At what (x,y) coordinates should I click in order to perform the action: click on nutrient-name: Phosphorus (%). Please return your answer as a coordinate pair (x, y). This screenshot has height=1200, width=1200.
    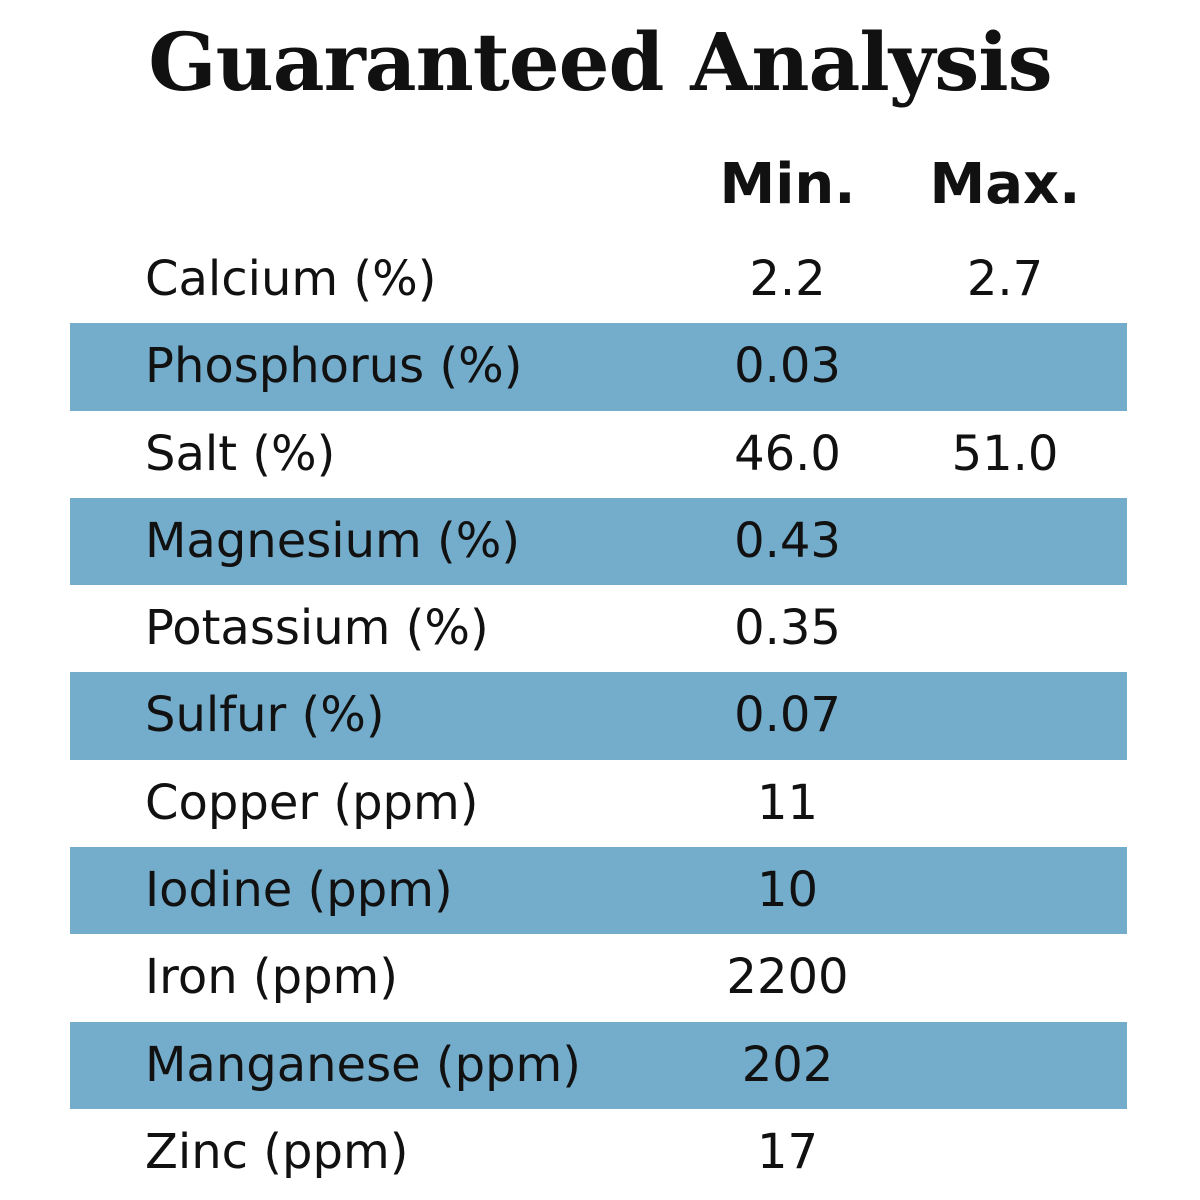
    Looking at the image, I should click on (334, 366).